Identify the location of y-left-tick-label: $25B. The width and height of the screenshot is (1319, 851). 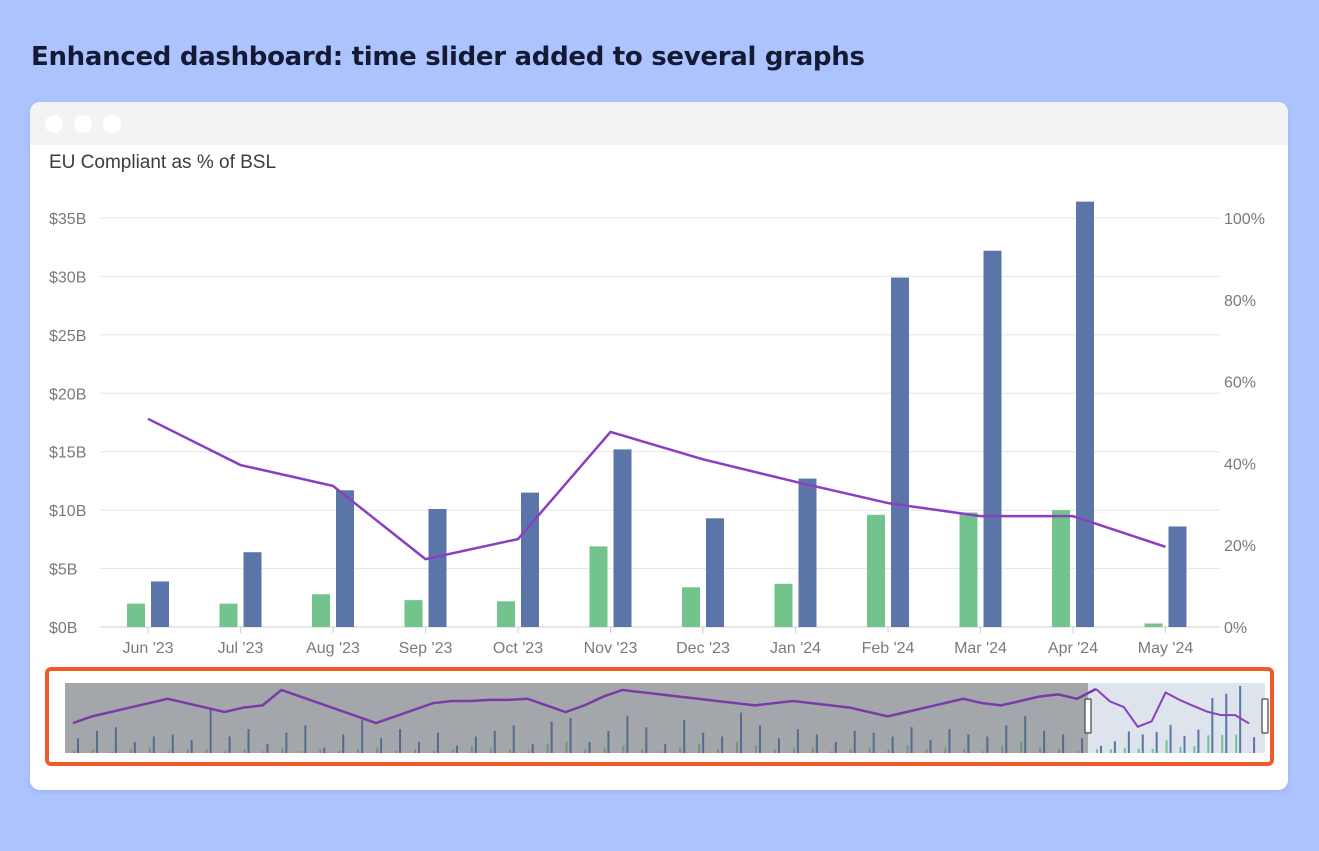
(67, 336).